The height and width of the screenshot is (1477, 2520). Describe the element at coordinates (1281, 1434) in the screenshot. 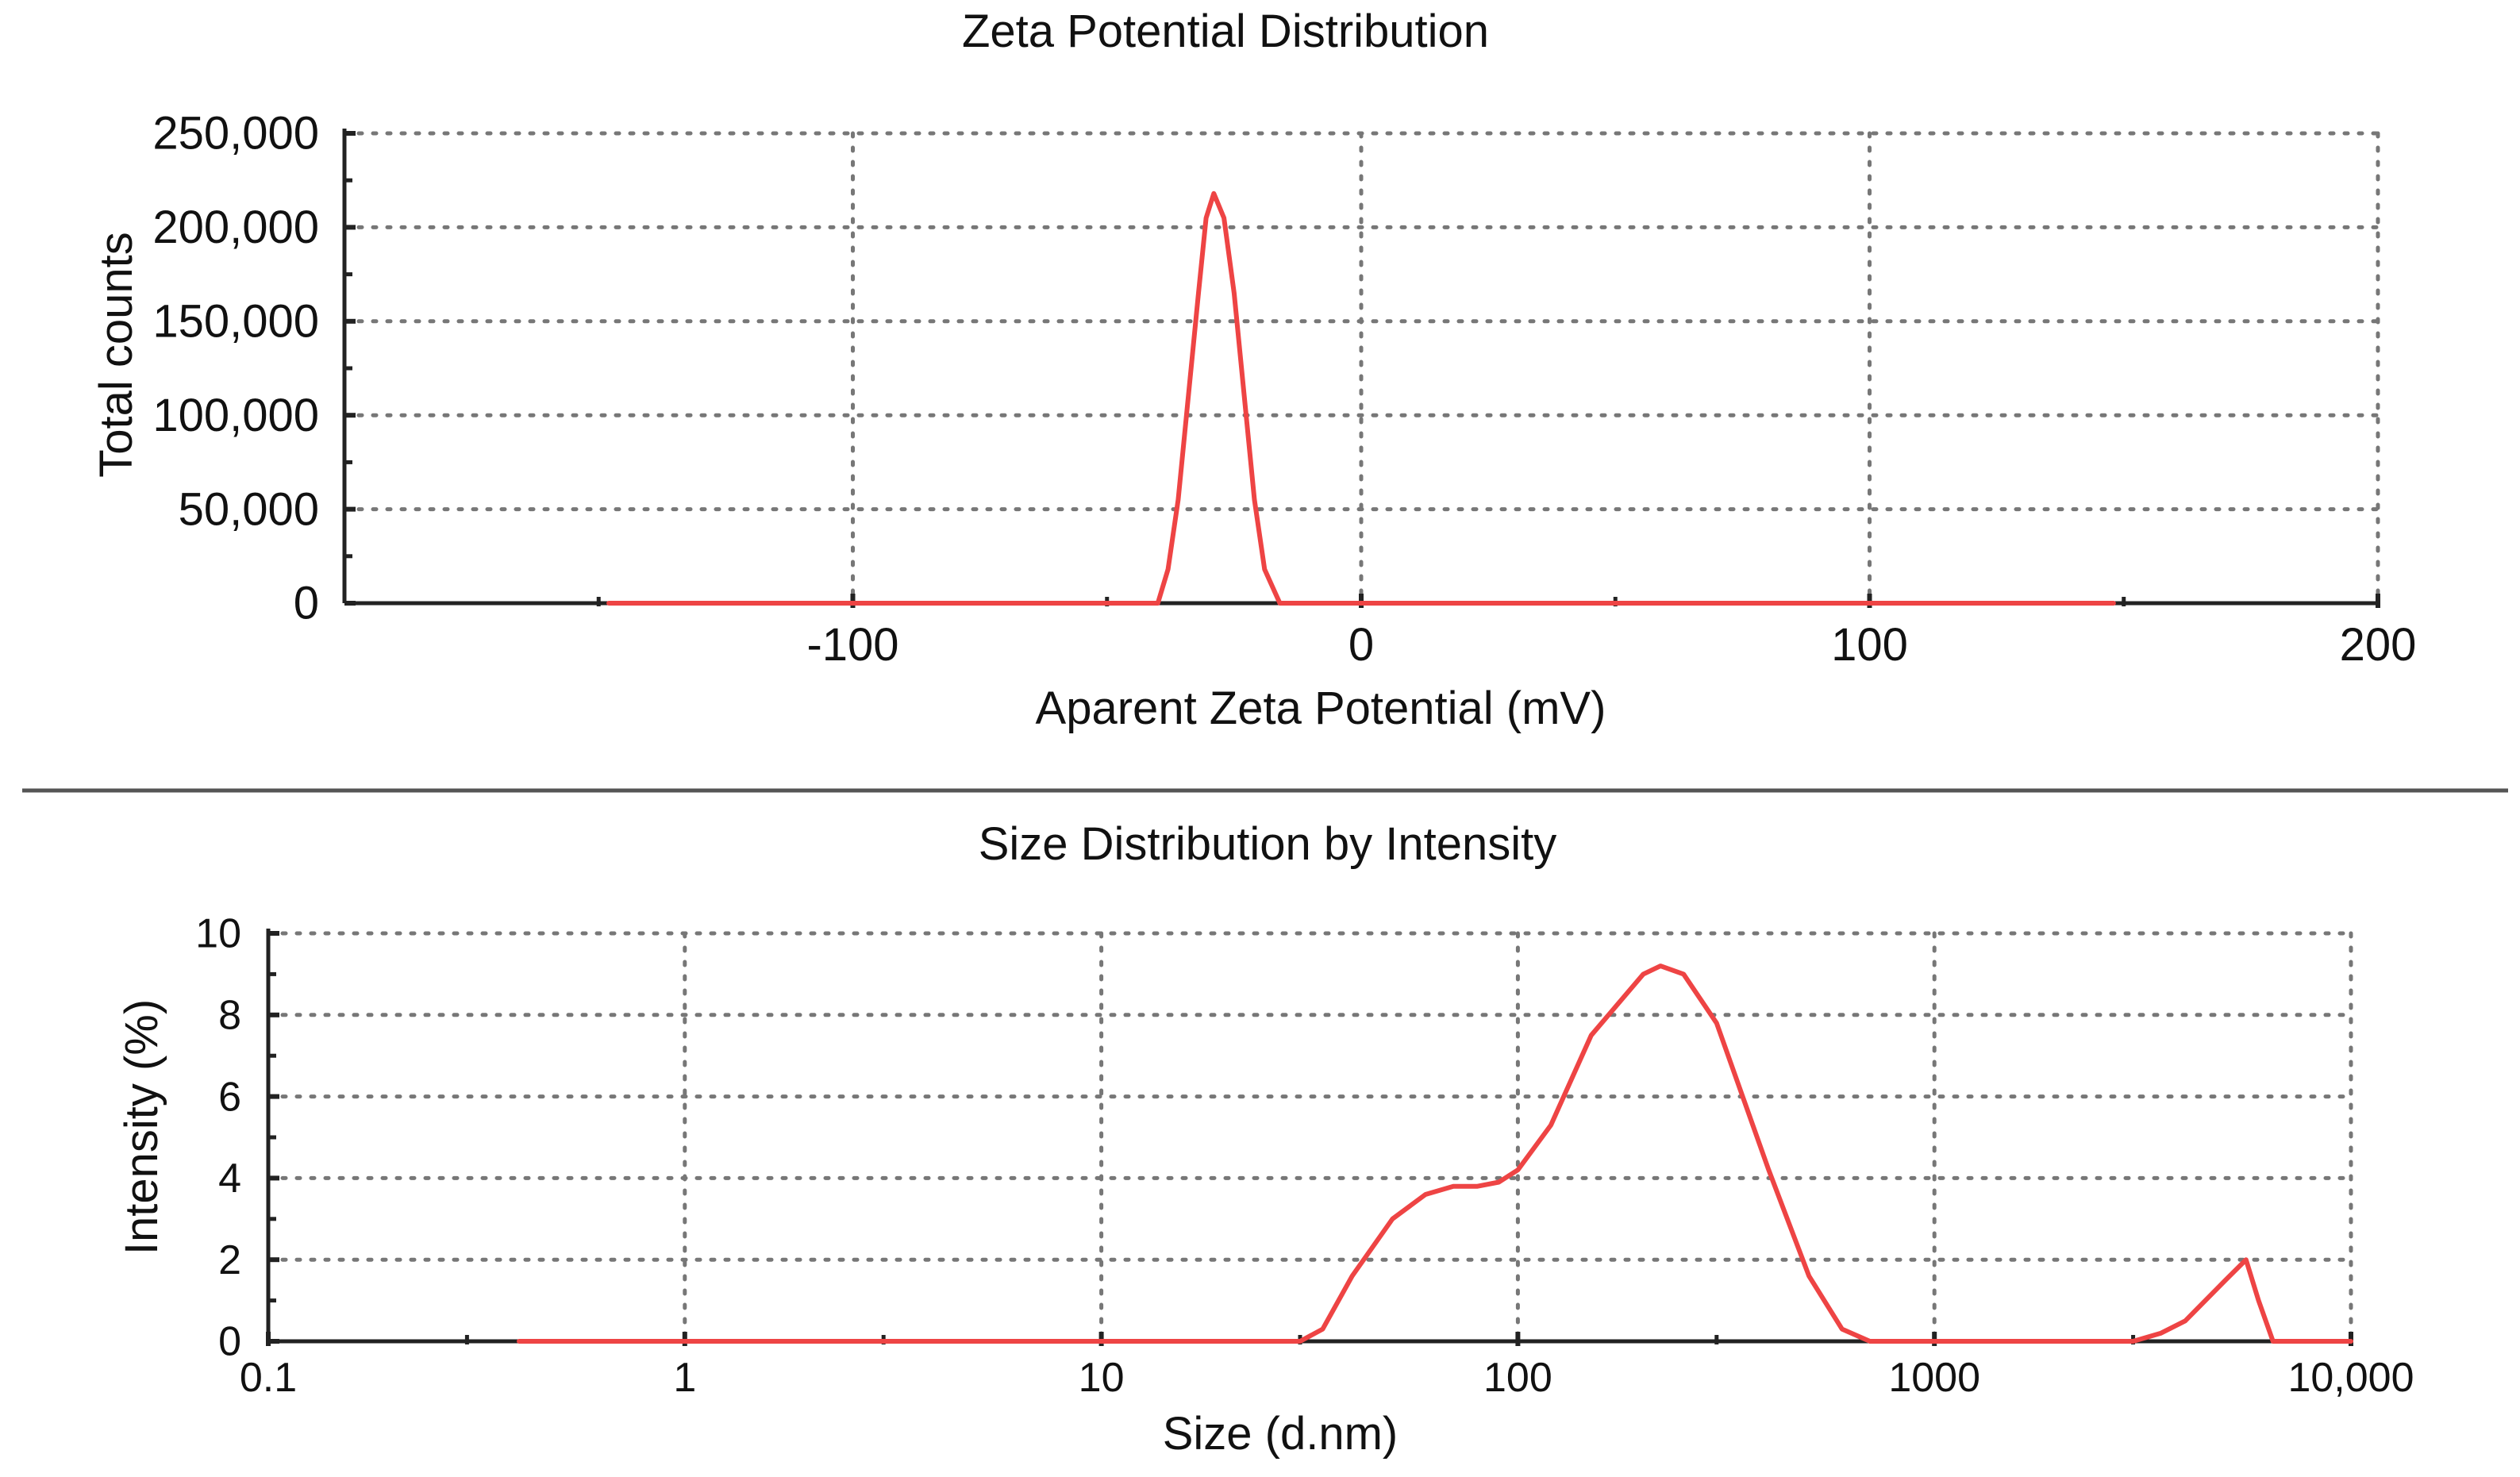

I see `size-x-axis-label: Size (d.nm)` at that location.